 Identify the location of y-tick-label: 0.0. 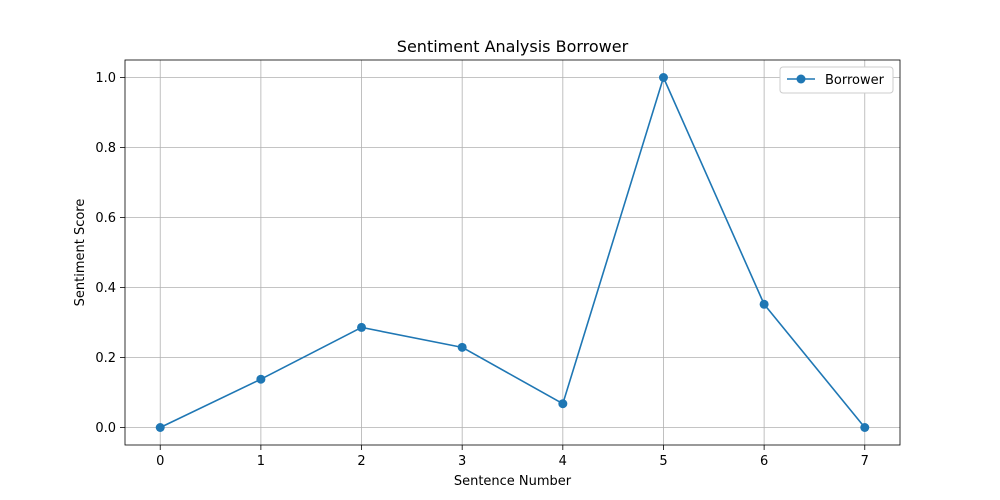
(105, 428).